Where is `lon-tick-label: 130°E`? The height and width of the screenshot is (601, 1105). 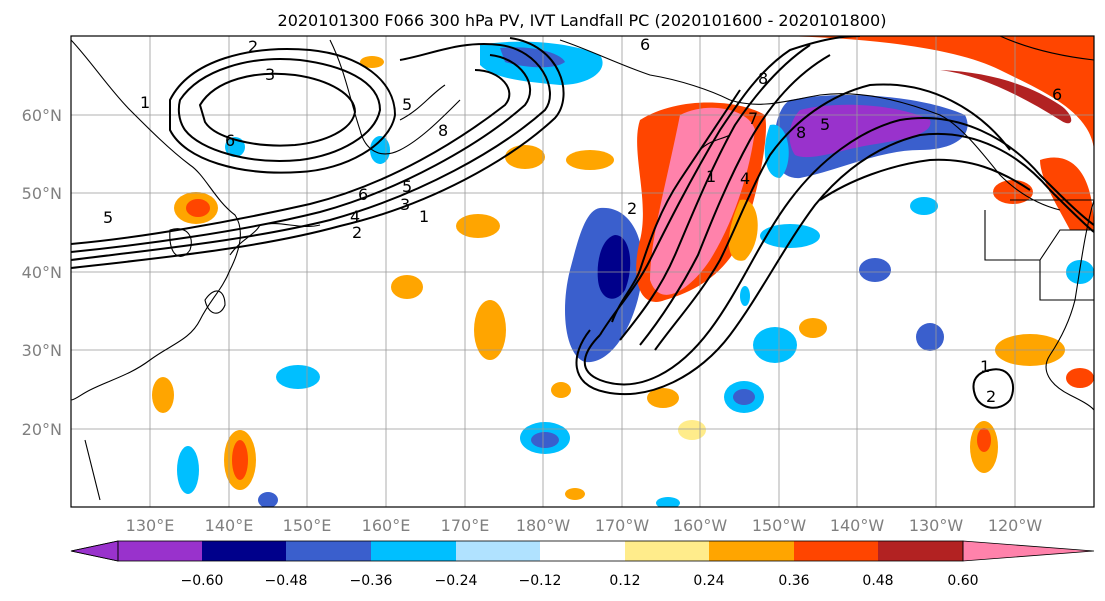 lon-tick-label: 130°E is located at coordinates (150, 525).